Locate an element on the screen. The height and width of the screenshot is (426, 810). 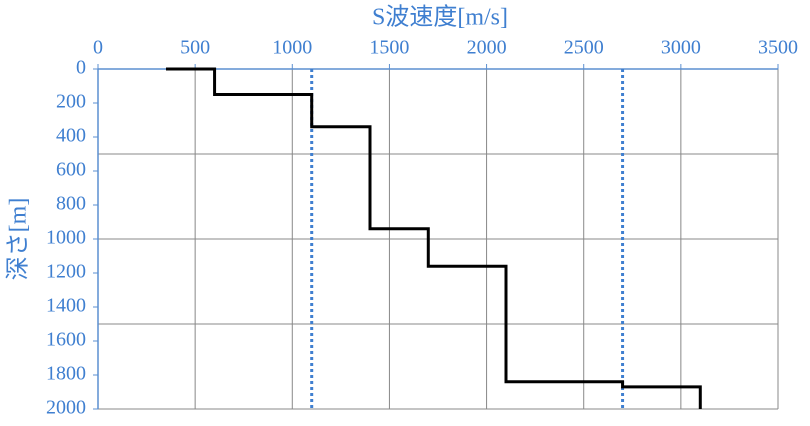
y-tick-label: 1800 is located at coordinates (66, 374).